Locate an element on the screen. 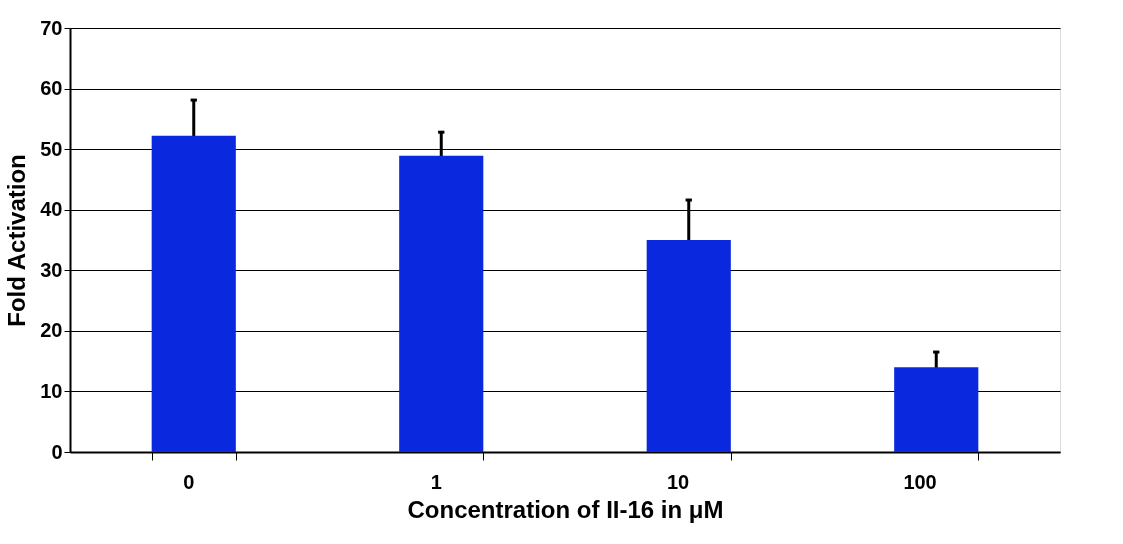 The height and width of the screenshot is (544, 1123). x-axis-title: Concentration of II-16 in μM is located at coordinates (565, 509).